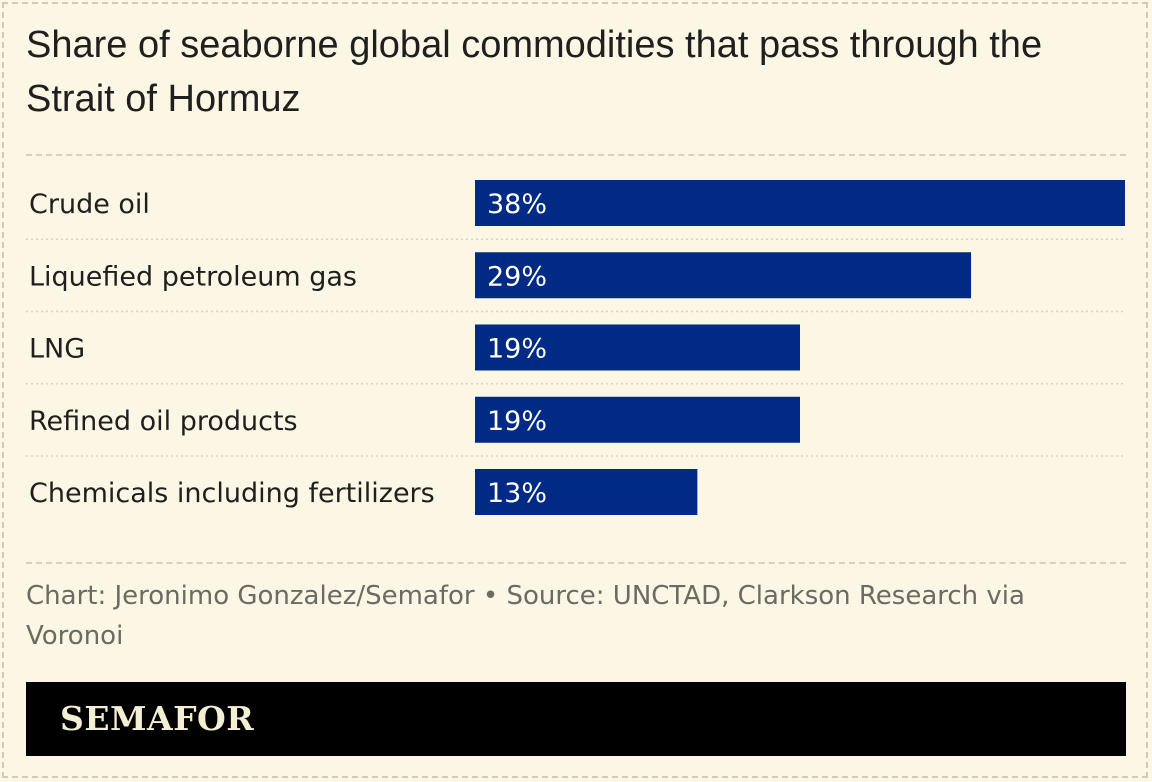 The width and height of the screenshot is (1152, 782). I want to click on category-label: Refined oil products, so click(163, 421).